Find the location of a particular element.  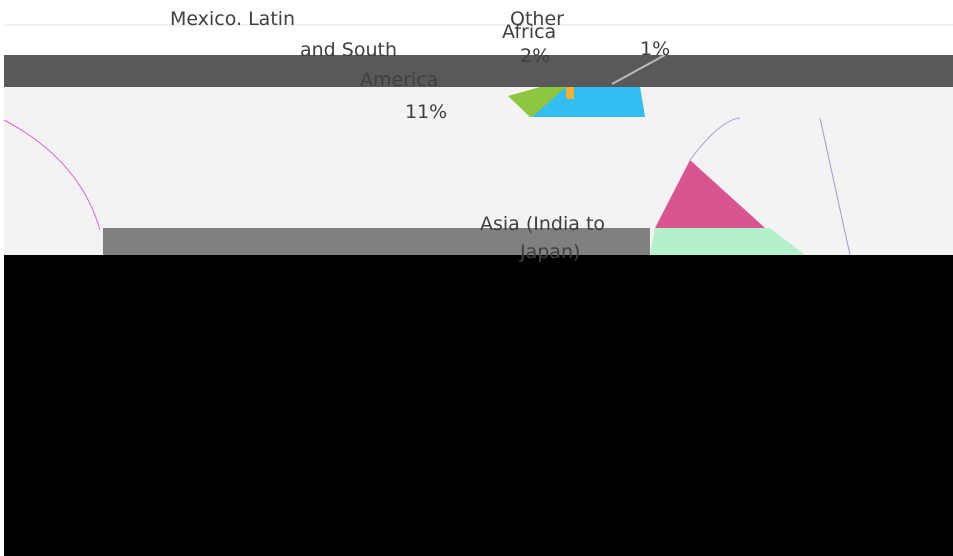

gray-band is located at coordinates (478, 71).